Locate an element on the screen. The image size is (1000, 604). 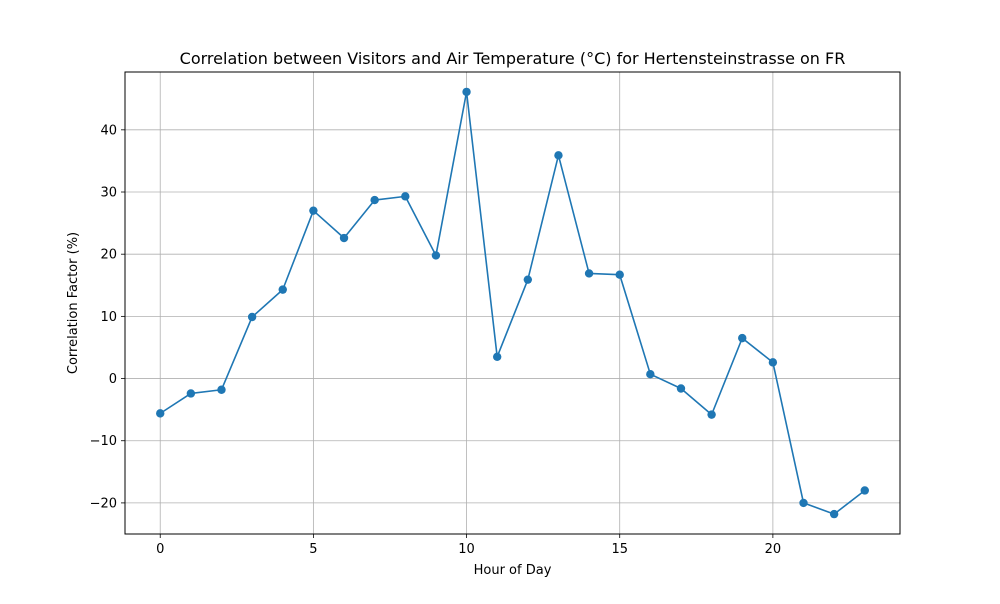
y-axis-label: Correlation Factor (%) is located at coordinates (73, 303).